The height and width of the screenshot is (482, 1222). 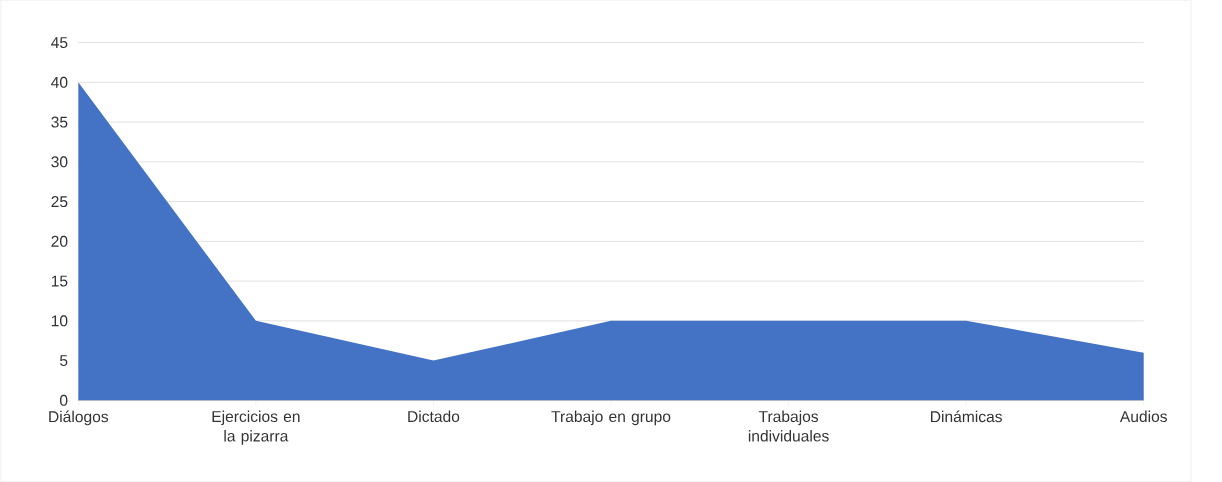 What do you see at coordinates (611, 418) in the screenshot?
I see `x-tick-label: Trabajo en grupo` at bounding box center [611, 418].